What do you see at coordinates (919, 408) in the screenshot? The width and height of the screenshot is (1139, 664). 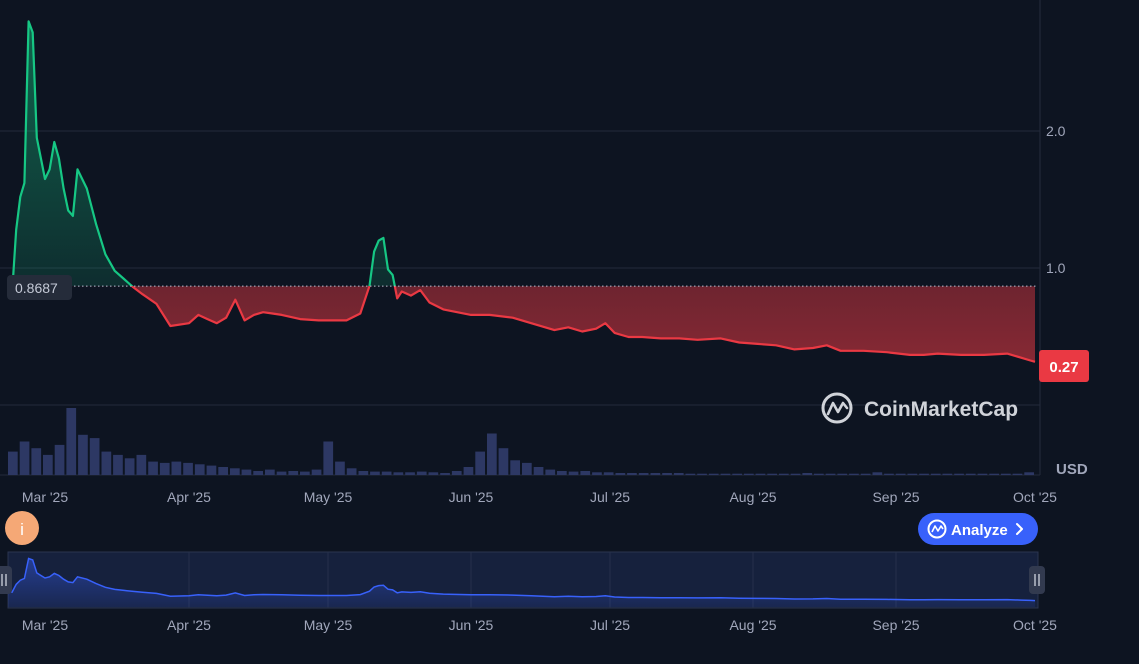 I see `coinmarketcap-watermark: CoinMarketCap` at bounding box center [919, 408].